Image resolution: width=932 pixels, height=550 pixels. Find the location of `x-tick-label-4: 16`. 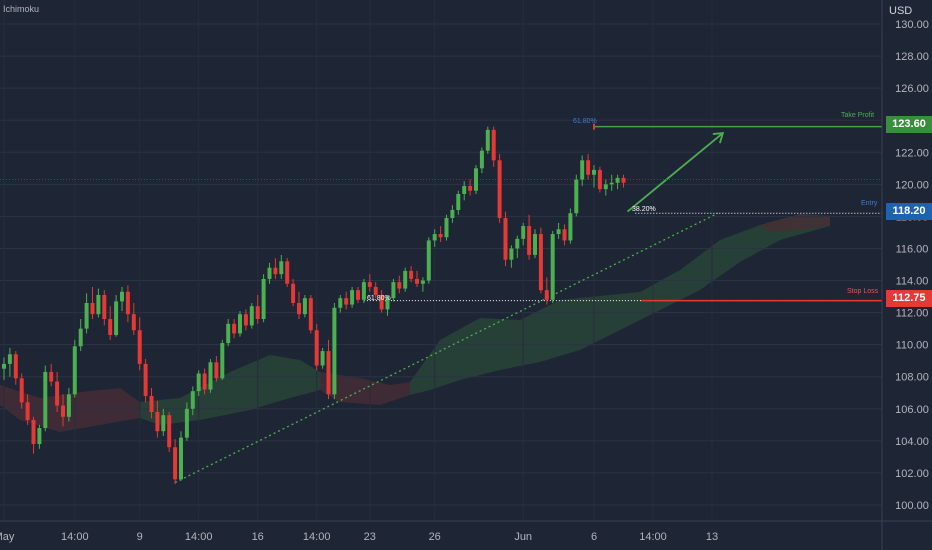

x-tick-label-4: 16 is located at coordinates (258, 537).